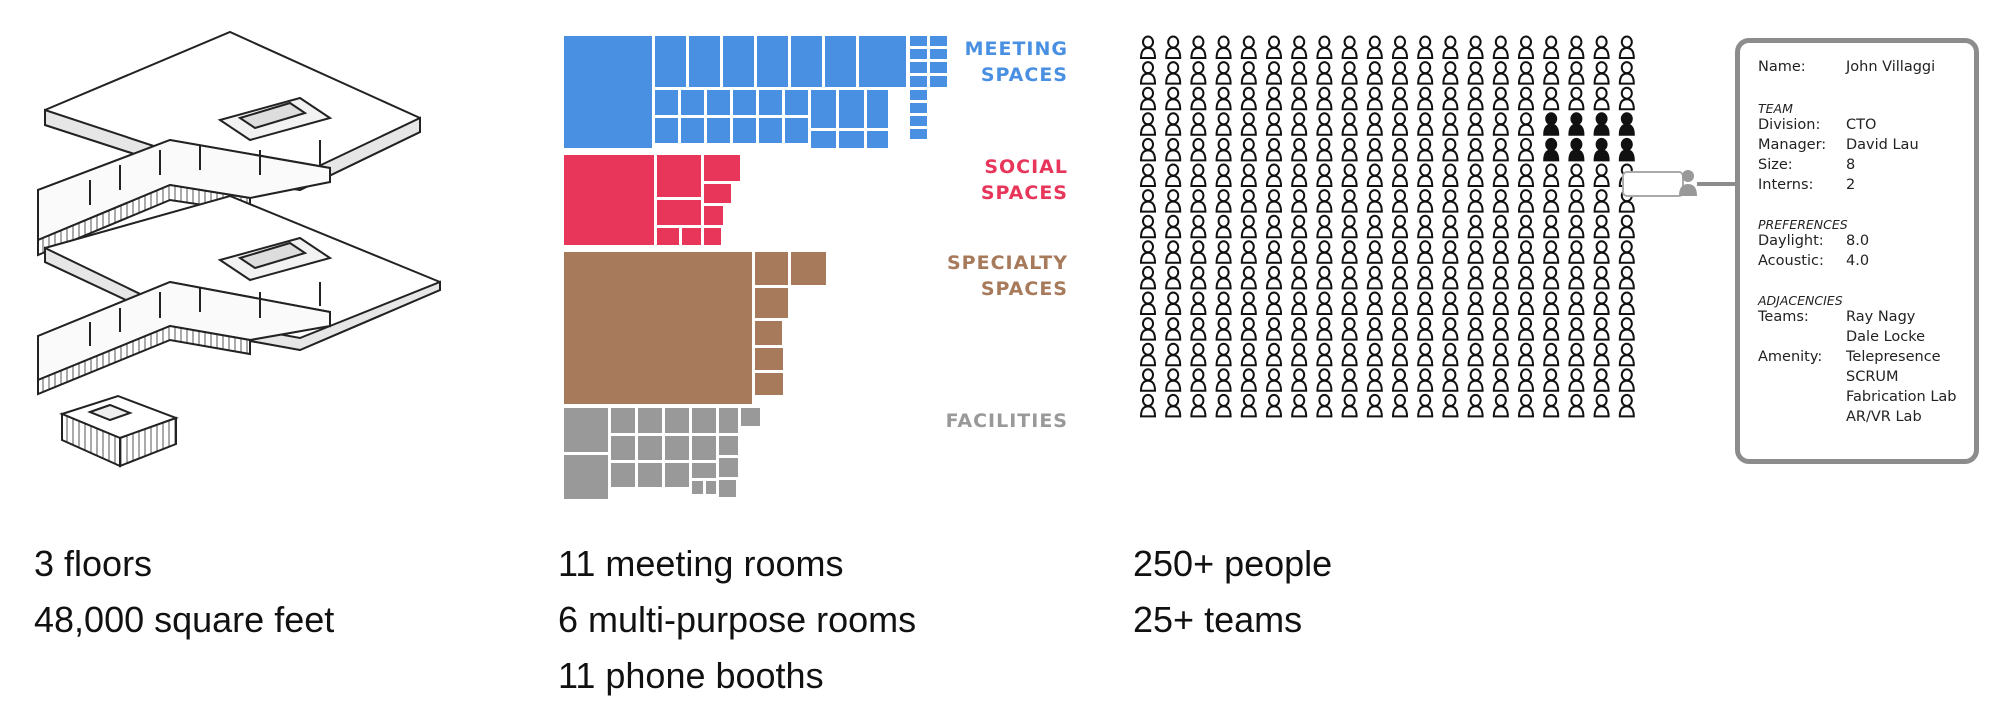 This screenshot has width=2000, height=724. I want to click on meeting-spaces-label-line1: MEETING, so click(1016, 49).